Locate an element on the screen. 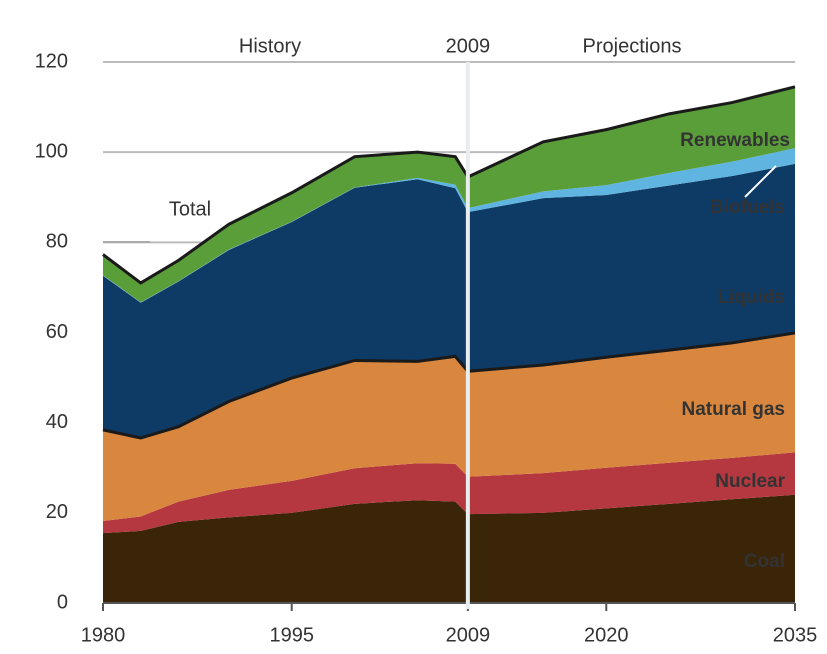 The image size is (827, 654). y-tick-label: 0 is located at coordinates (62, 602).